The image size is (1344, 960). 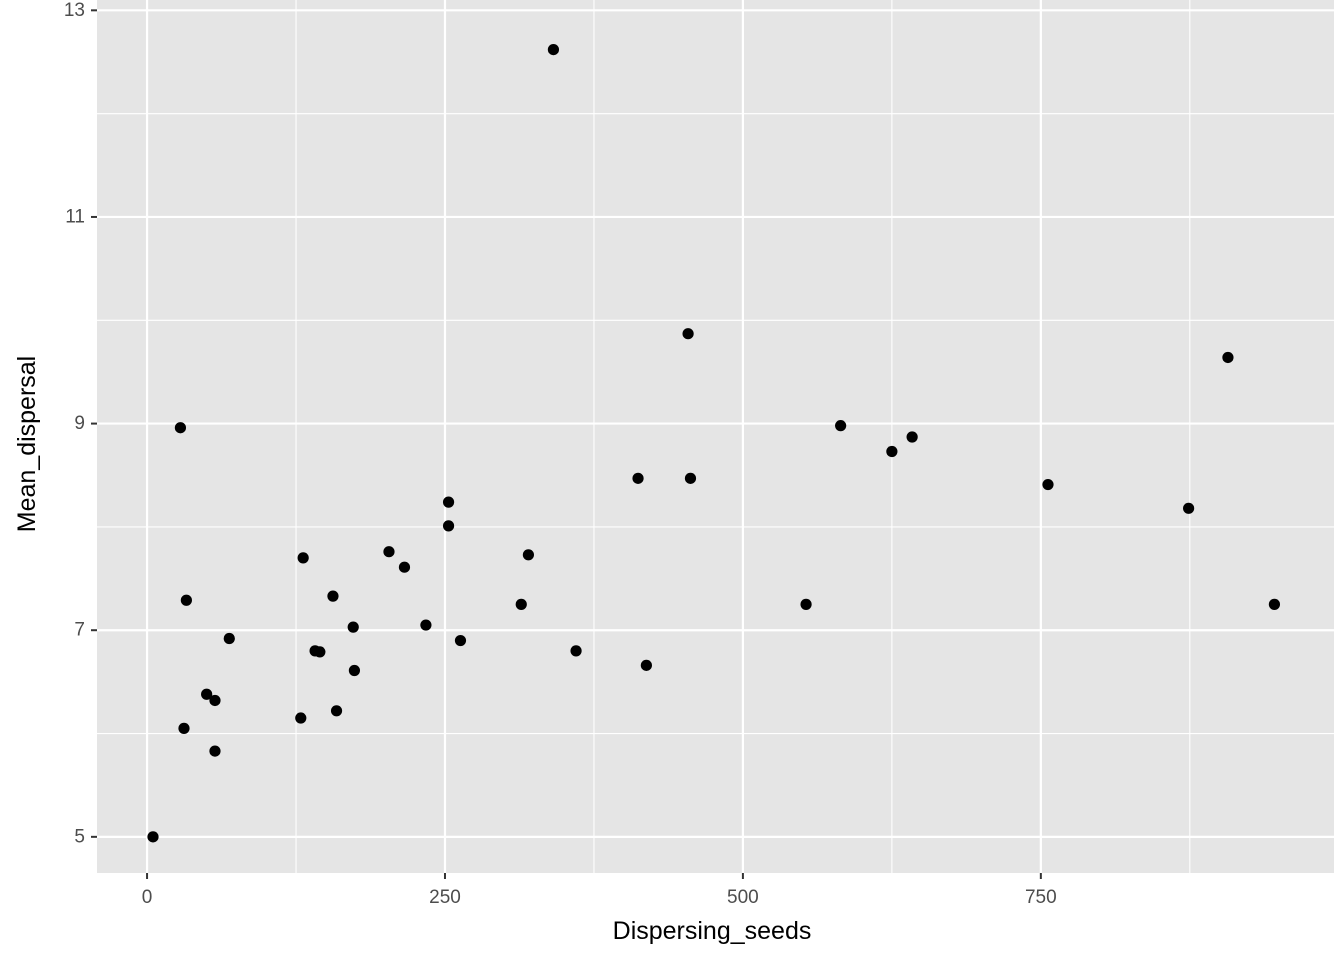 What do you see at coordinates (599, 890) in the screenshot?
I see `x-axis: 0 250 500 750` at bounding box center [599, 890].